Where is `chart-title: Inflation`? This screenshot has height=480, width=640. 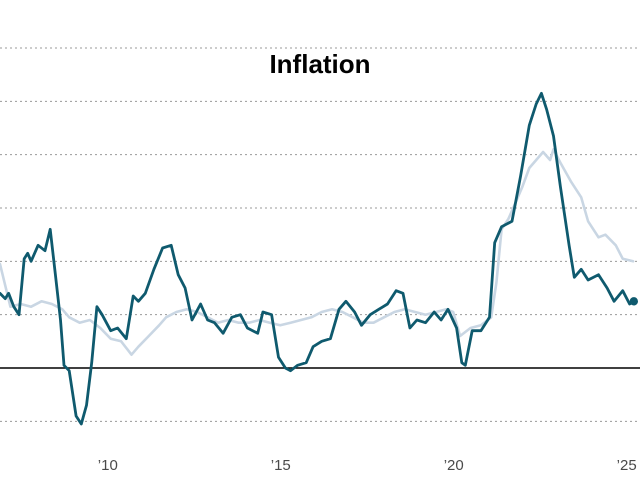 chart-title: Inflation is located at coordinates (319, 64).